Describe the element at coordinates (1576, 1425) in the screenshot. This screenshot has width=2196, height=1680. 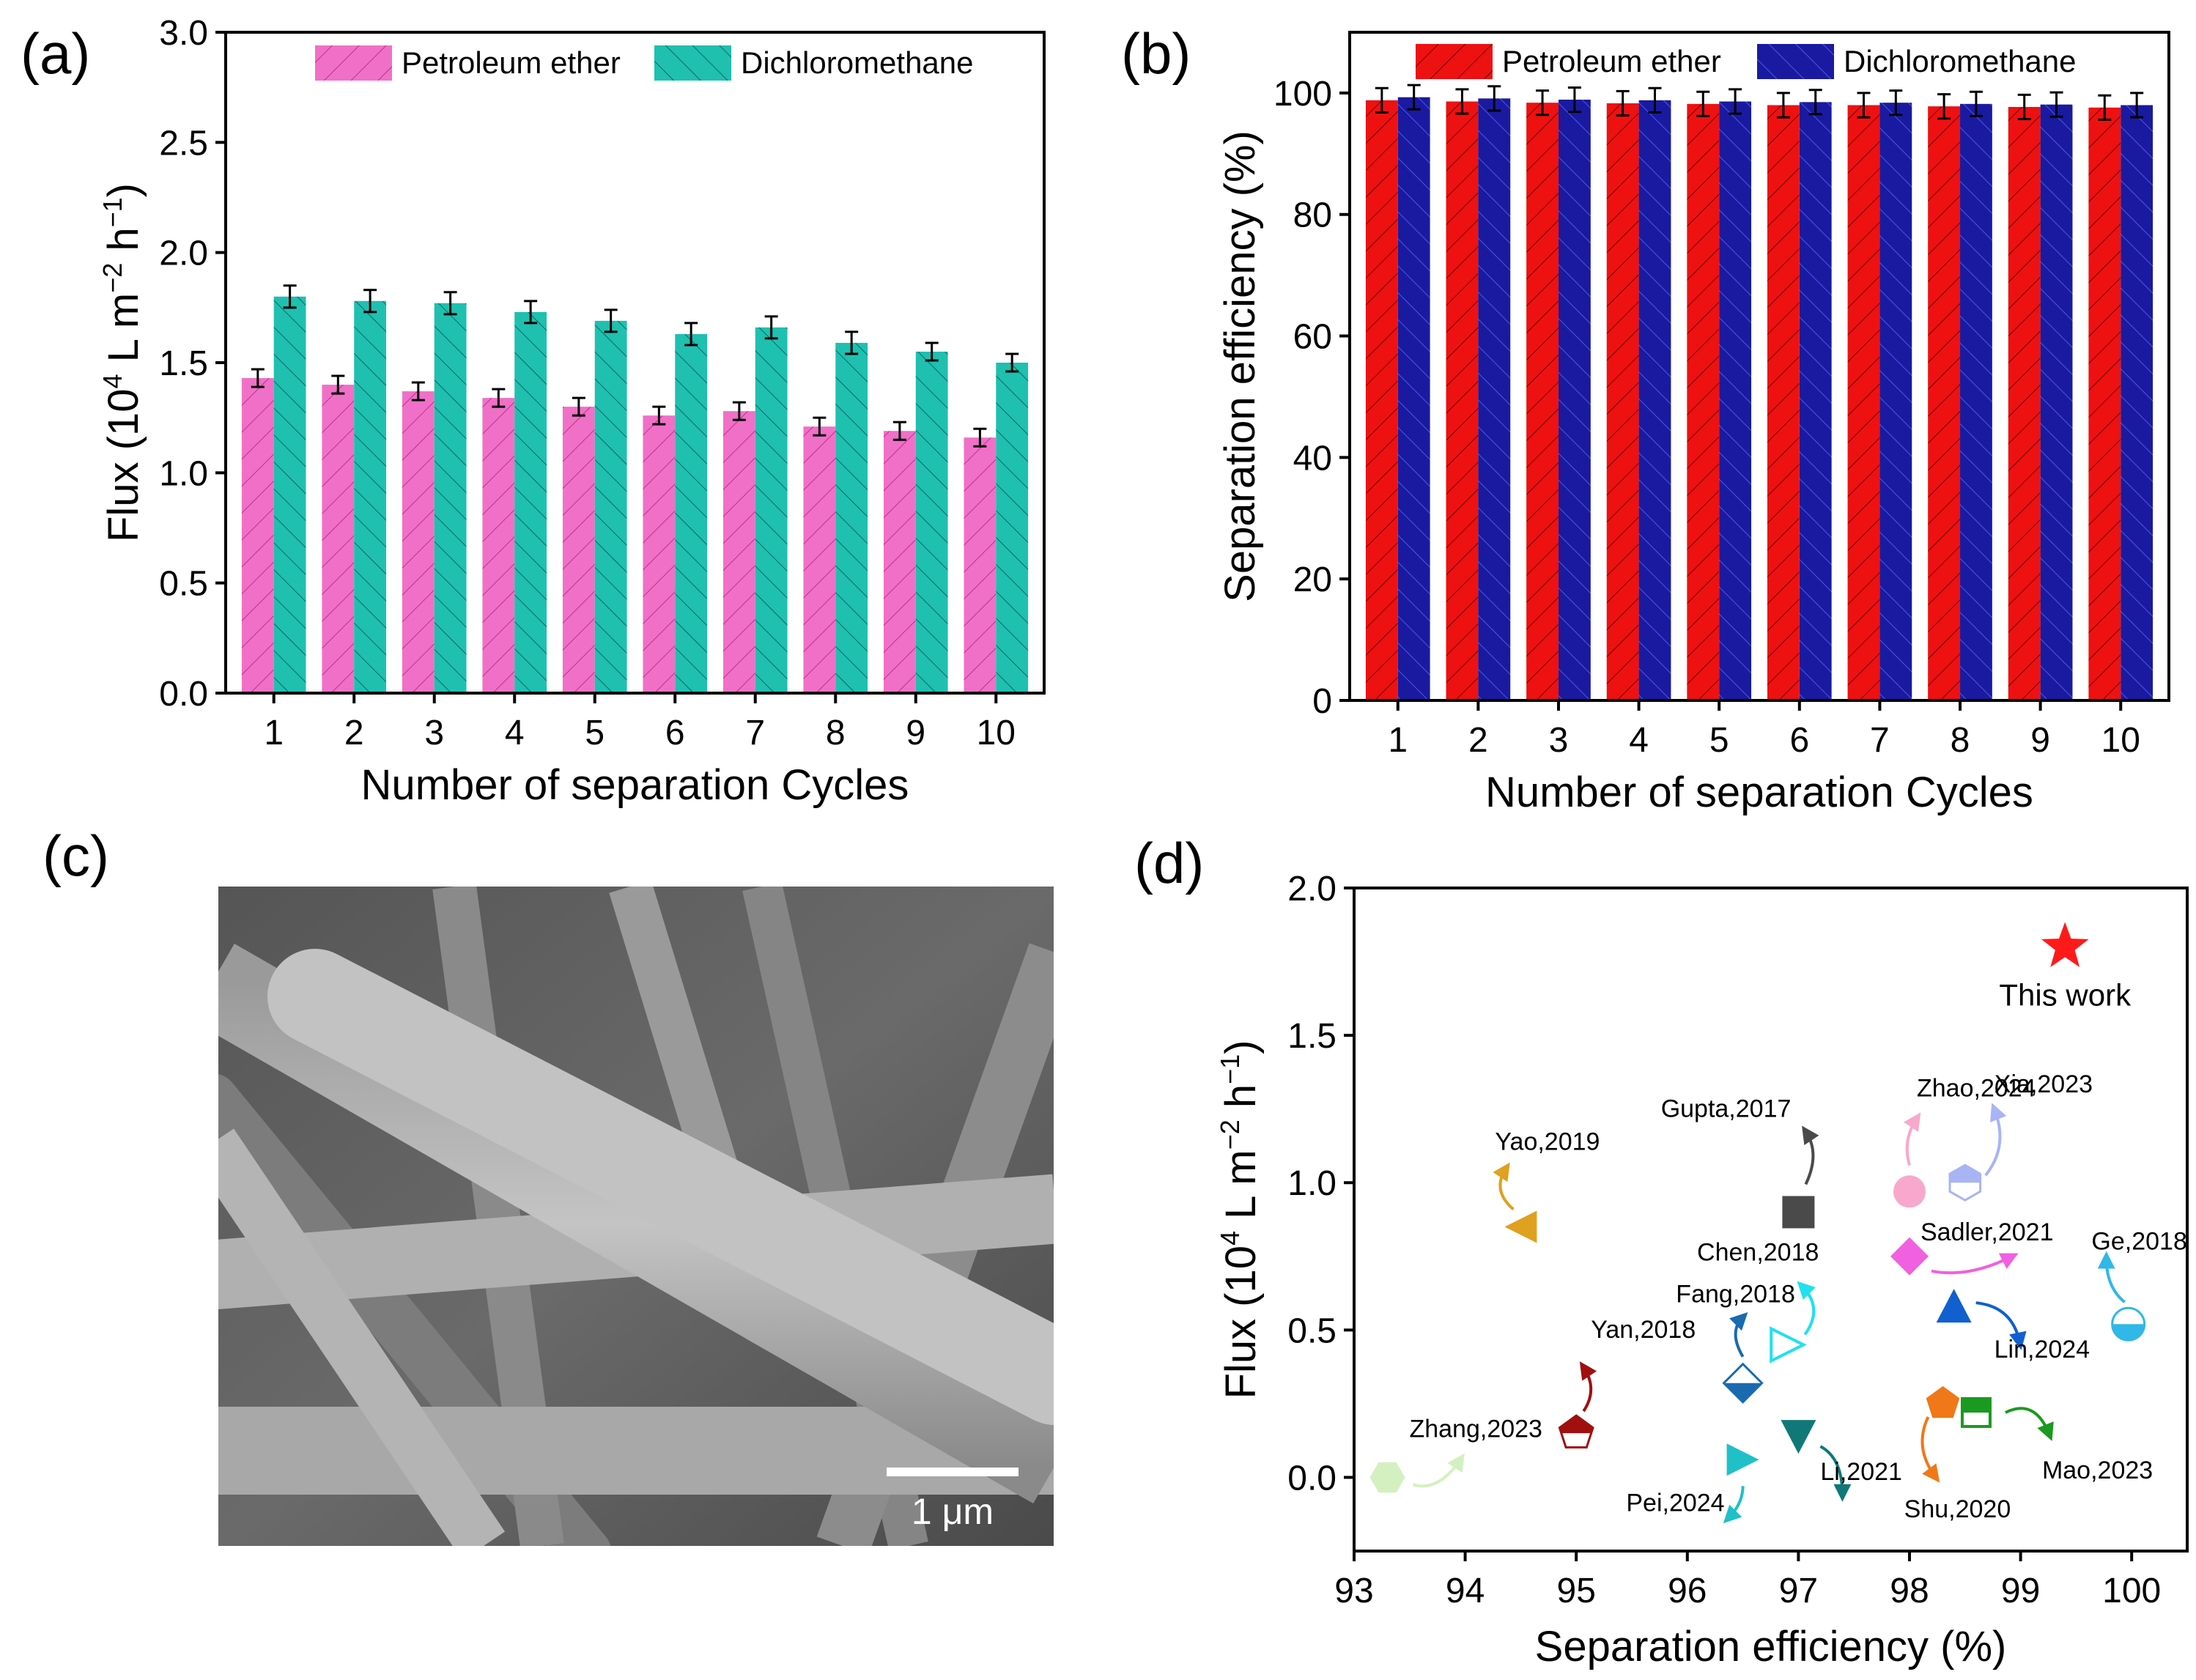
I see `pentagon-fill` at that location.